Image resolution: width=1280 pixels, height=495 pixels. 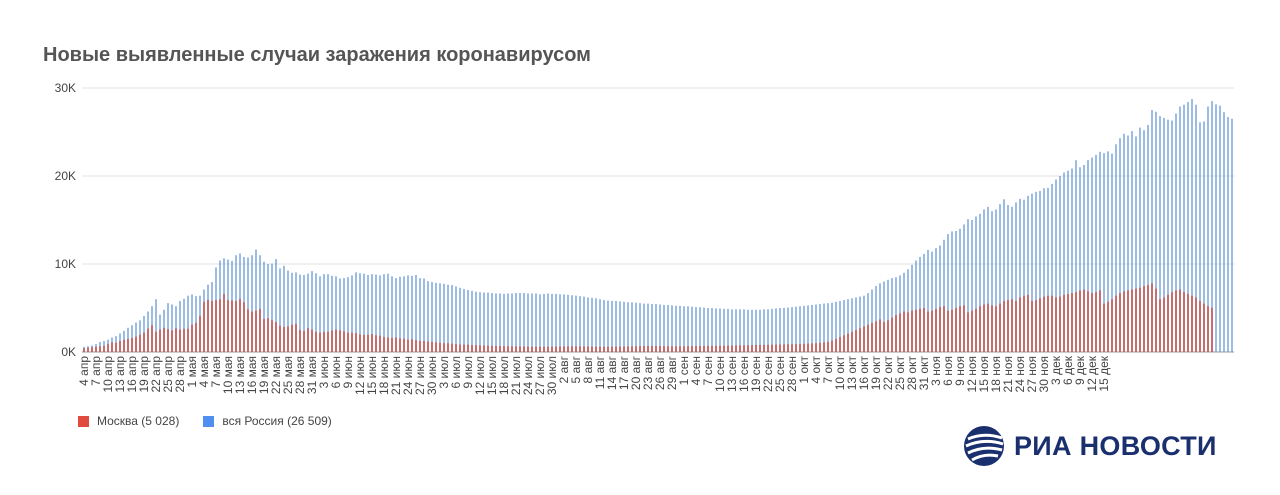 I want to click on x-tick-label: 9 ноя, so click(x=960, y=371).